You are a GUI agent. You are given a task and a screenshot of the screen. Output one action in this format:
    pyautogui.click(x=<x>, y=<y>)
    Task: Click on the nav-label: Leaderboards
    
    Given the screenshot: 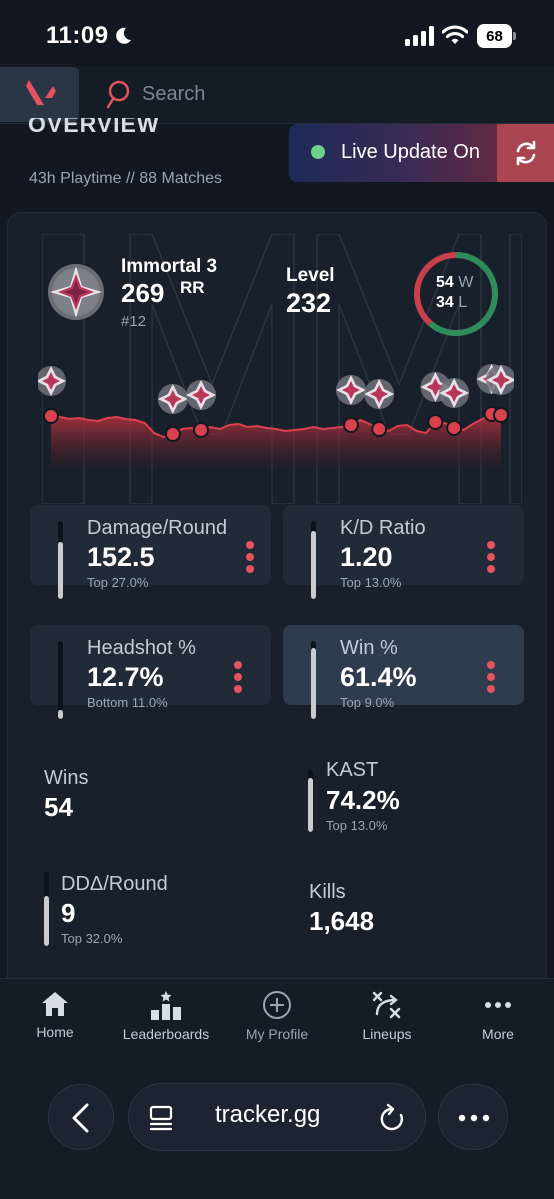 What is the action you would take?
    pyautogui.click(x=166, y=1034)
    